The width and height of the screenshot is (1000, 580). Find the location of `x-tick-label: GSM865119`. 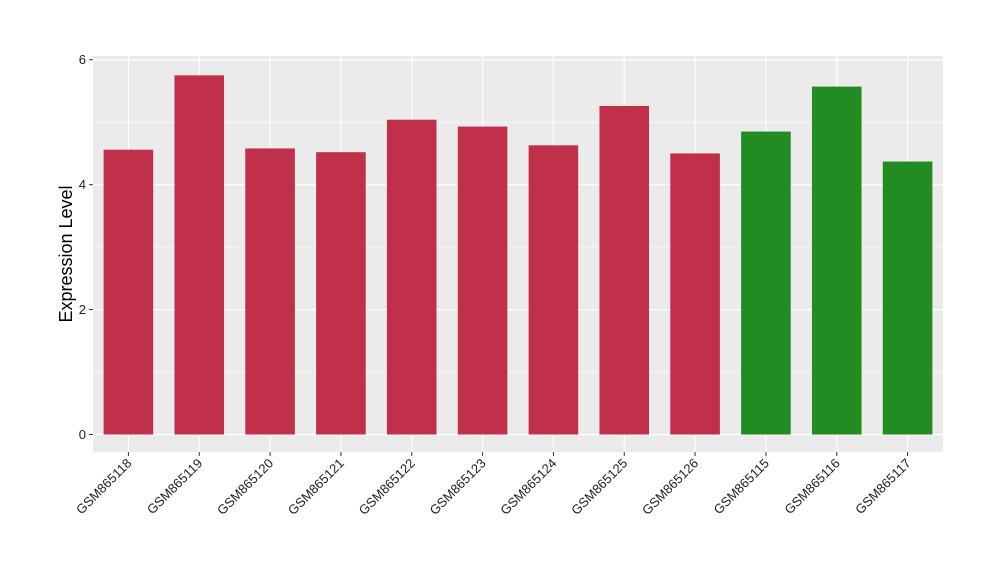

x-tick-label: GSM865119 is located at coordinates (175, 487).